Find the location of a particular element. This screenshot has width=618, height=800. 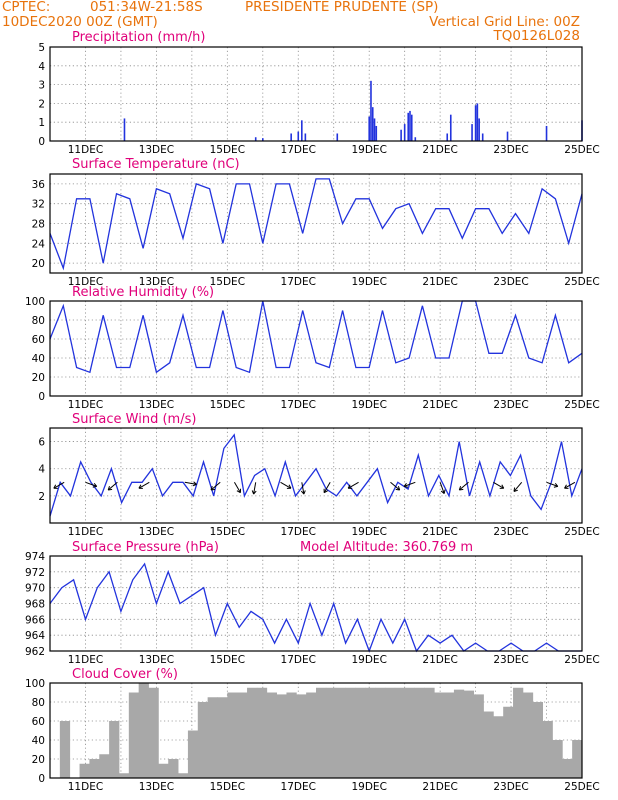

y-tick-label: 28 is located at coordinates (38, 225).